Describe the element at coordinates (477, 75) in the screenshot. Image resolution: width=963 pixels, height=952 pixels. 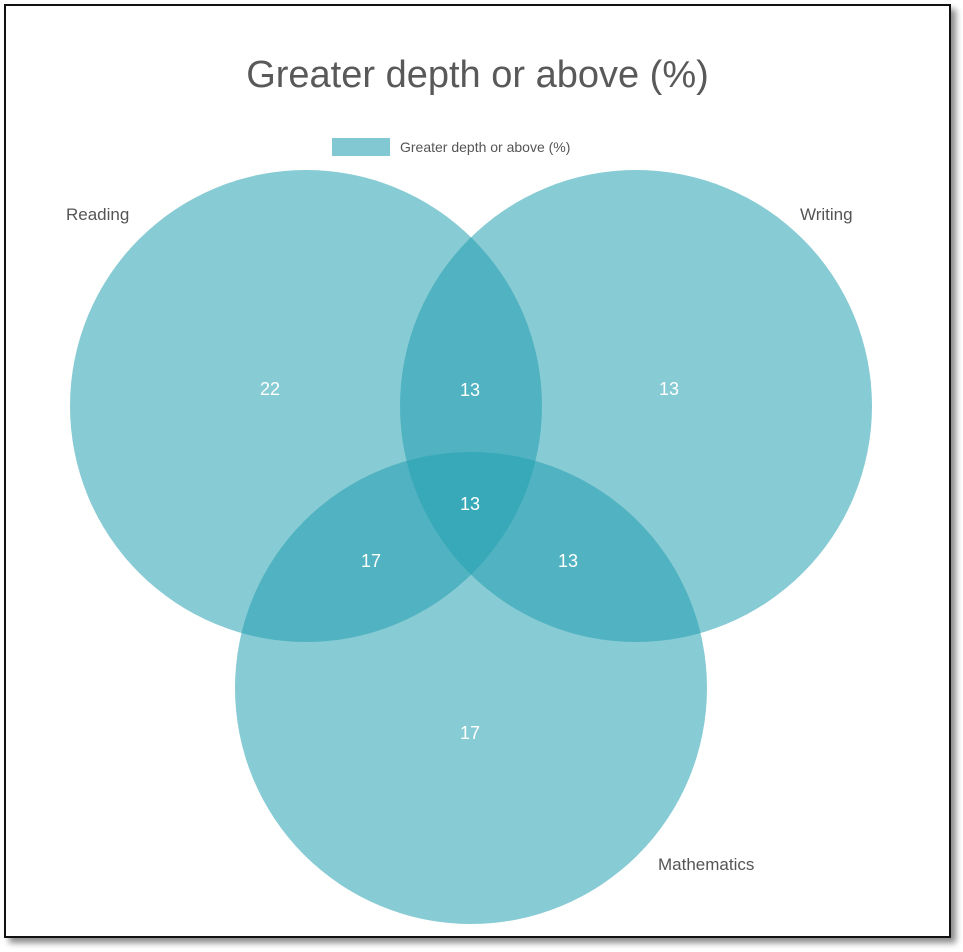
I see `diagram-title: Greater depth or above (%)` at that location.